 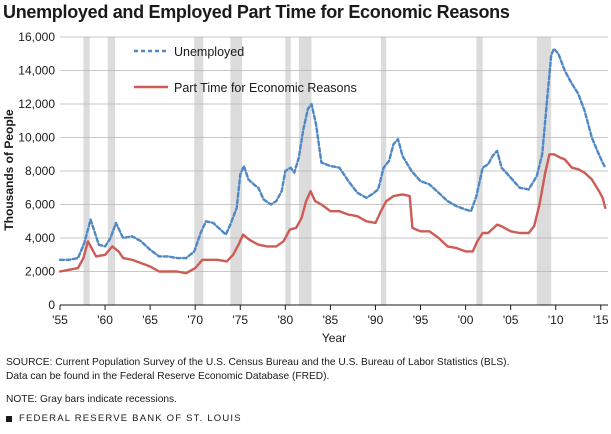 What do you see at coordinates (601, 320) in the screenshot?
I see `x-tick-label: '15` at bounding box center [601, 320].